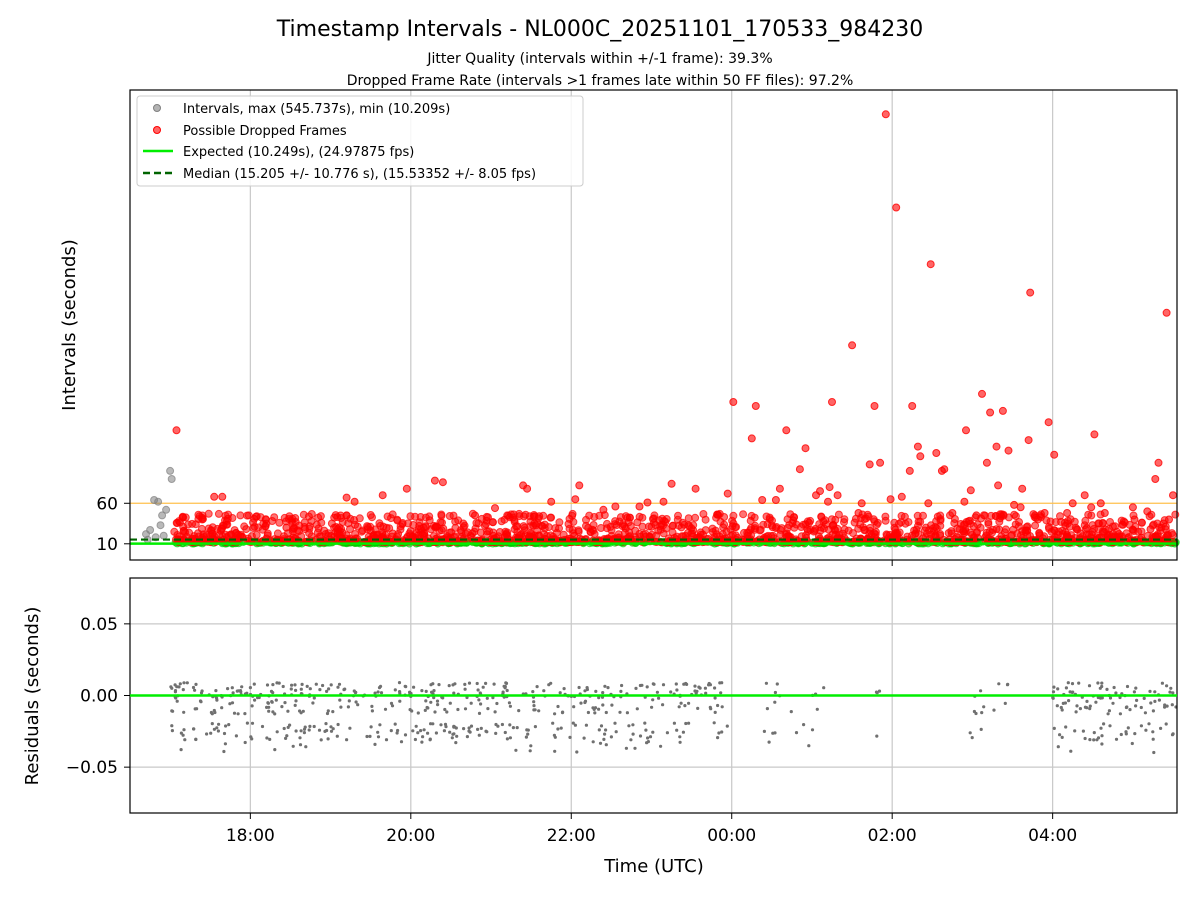  Describe the element at coordinates (575, 530) in the screenshot. I see `intervals-ticks: 10 60` at that location.